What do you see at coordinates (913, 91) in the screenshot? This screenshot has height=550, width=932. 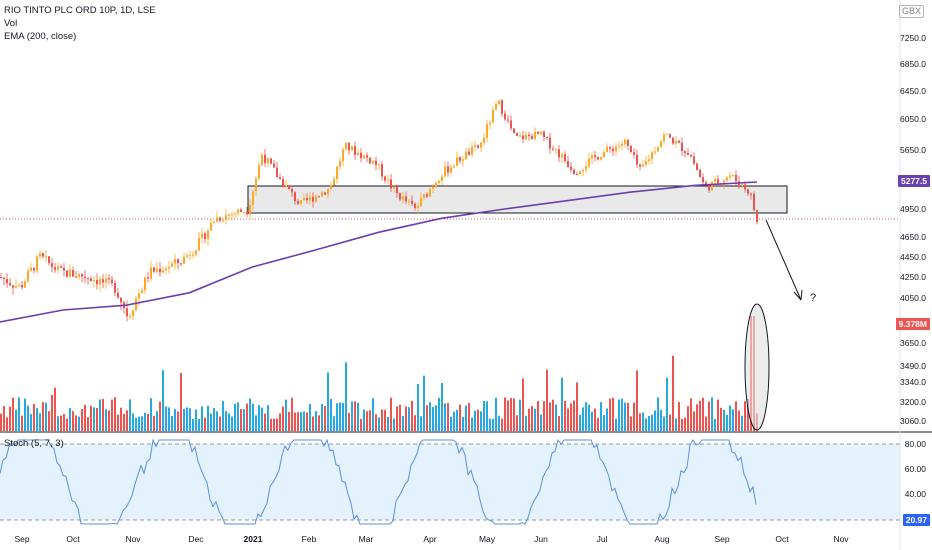 I see `price-tick: 6450.0` at bounding box center [913, 91].